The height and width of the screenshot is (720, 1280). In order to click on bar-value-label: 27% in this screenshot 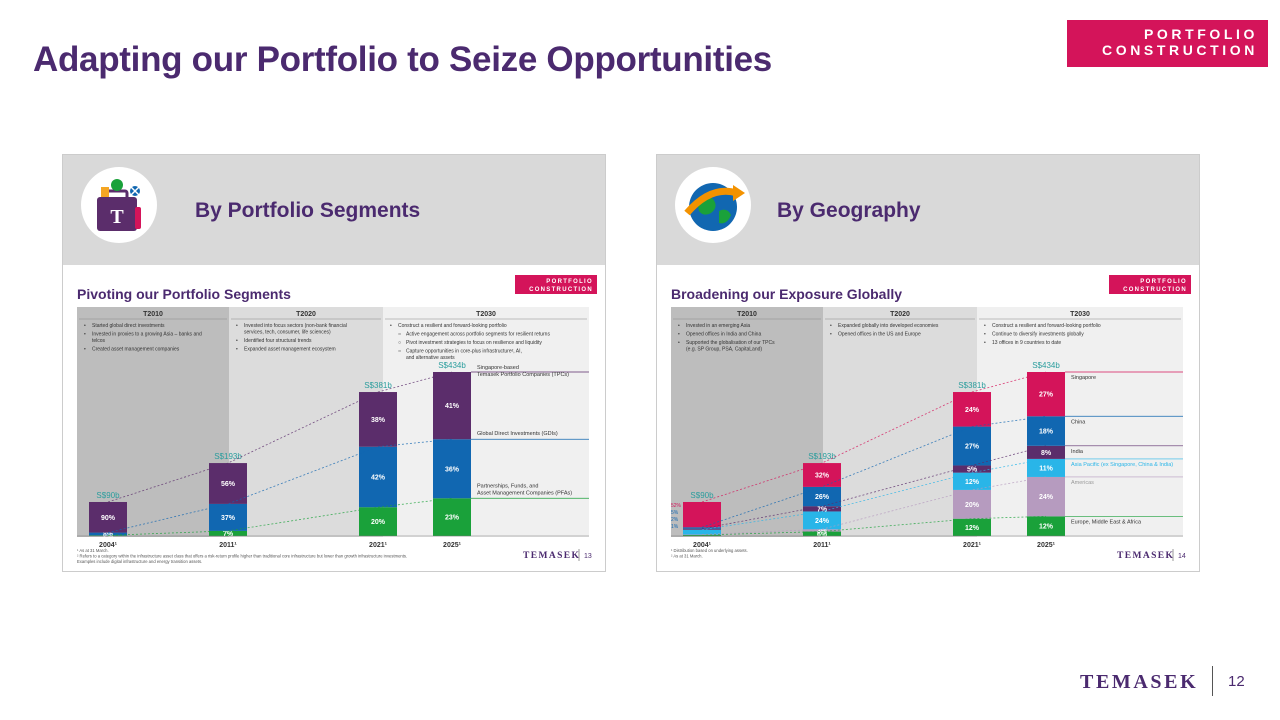, I will do `click(1046, 395)`.